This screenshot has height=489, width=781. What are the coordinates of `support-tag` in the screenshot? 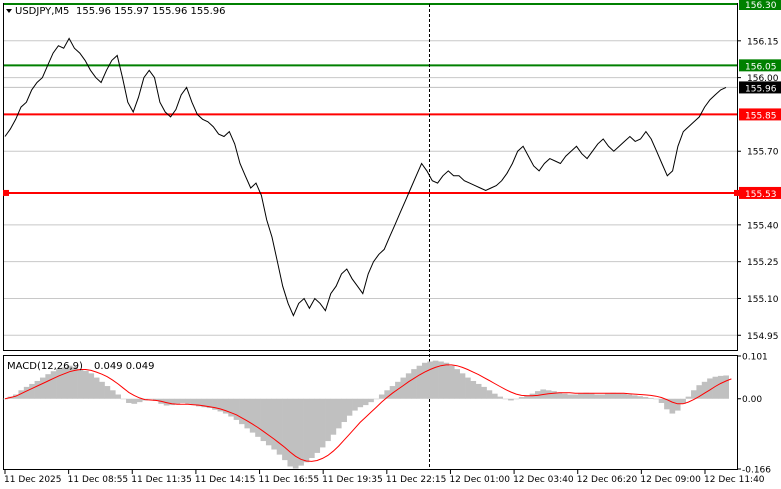 It's located at (760, 192).